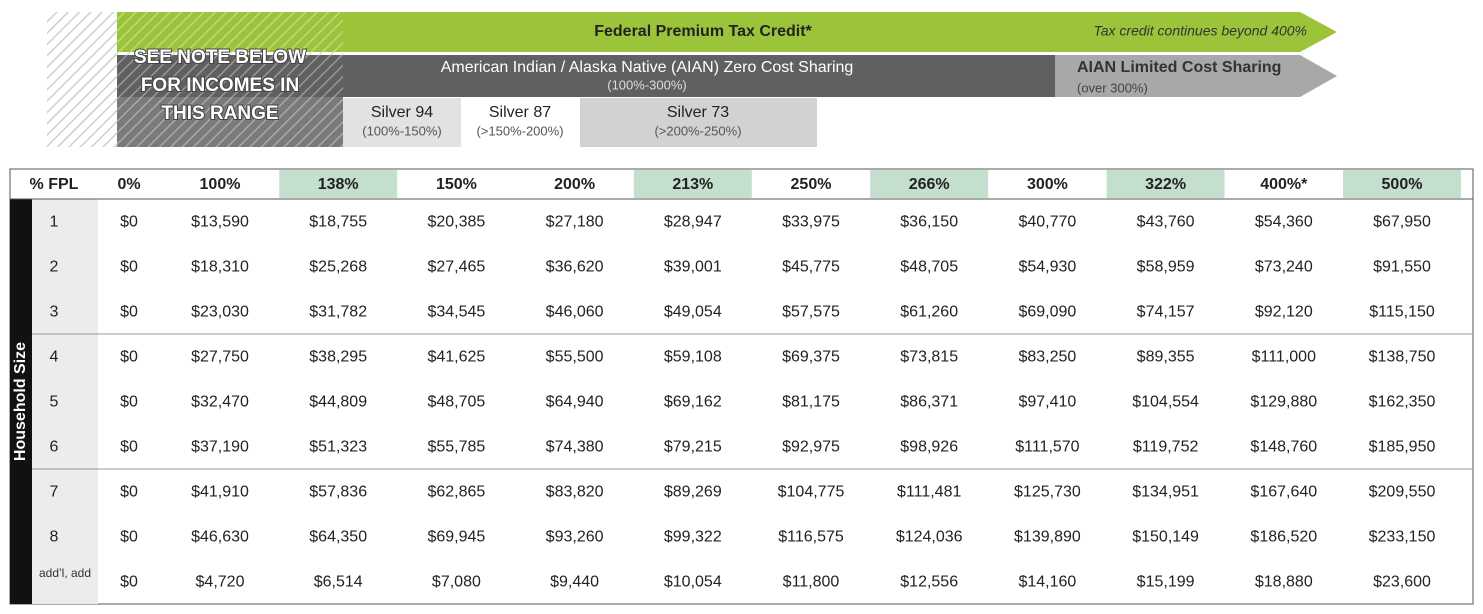 The width and height of the screenshot is (1483, 614). What do you see at coordinates (220, 582) in the screenshot?
I see `table-cell: $4,720` at bounding box center [220, 582].